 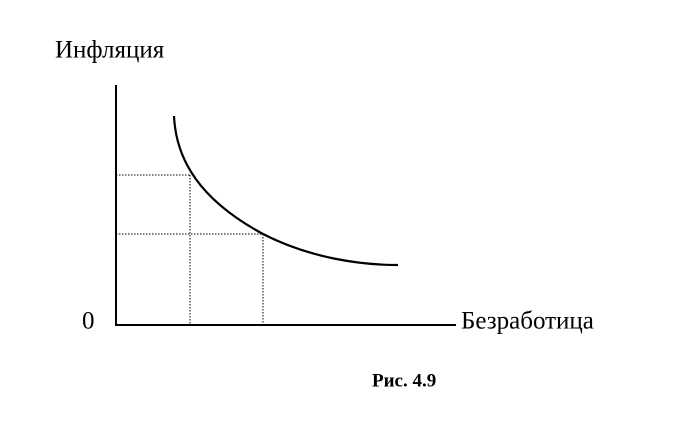 What do you see at coordinates (88, 321) in the screenshot?
I see `origin-label: 0` at bounding box center [88, 321].